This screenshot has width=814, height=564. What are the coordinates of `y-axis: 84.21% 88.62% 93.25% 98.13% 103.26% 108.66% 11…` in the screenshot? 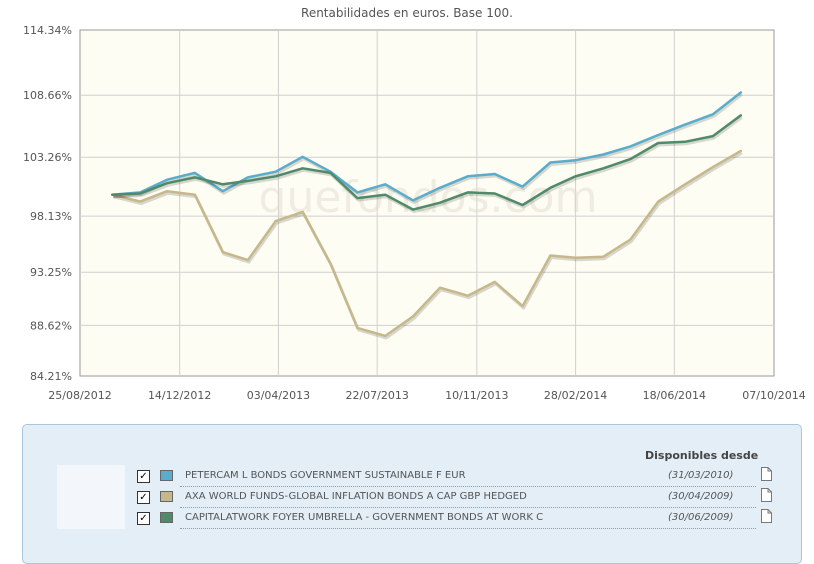 It's located at (47, 203).